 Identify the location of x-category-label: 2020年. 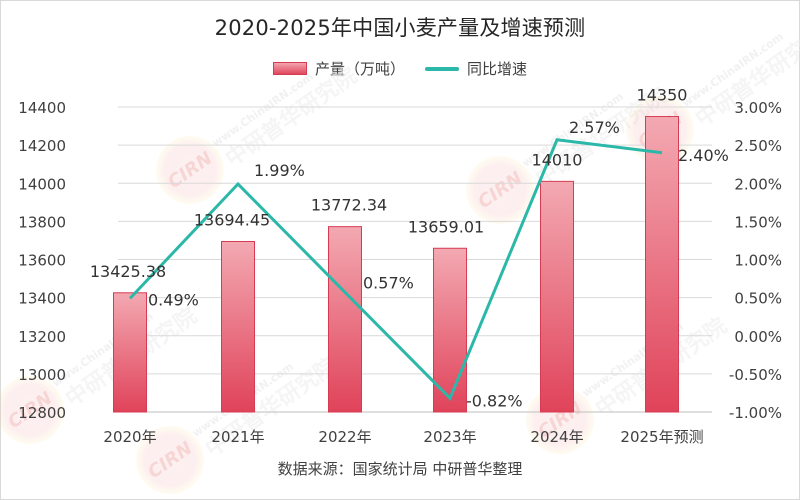
(129, 437).